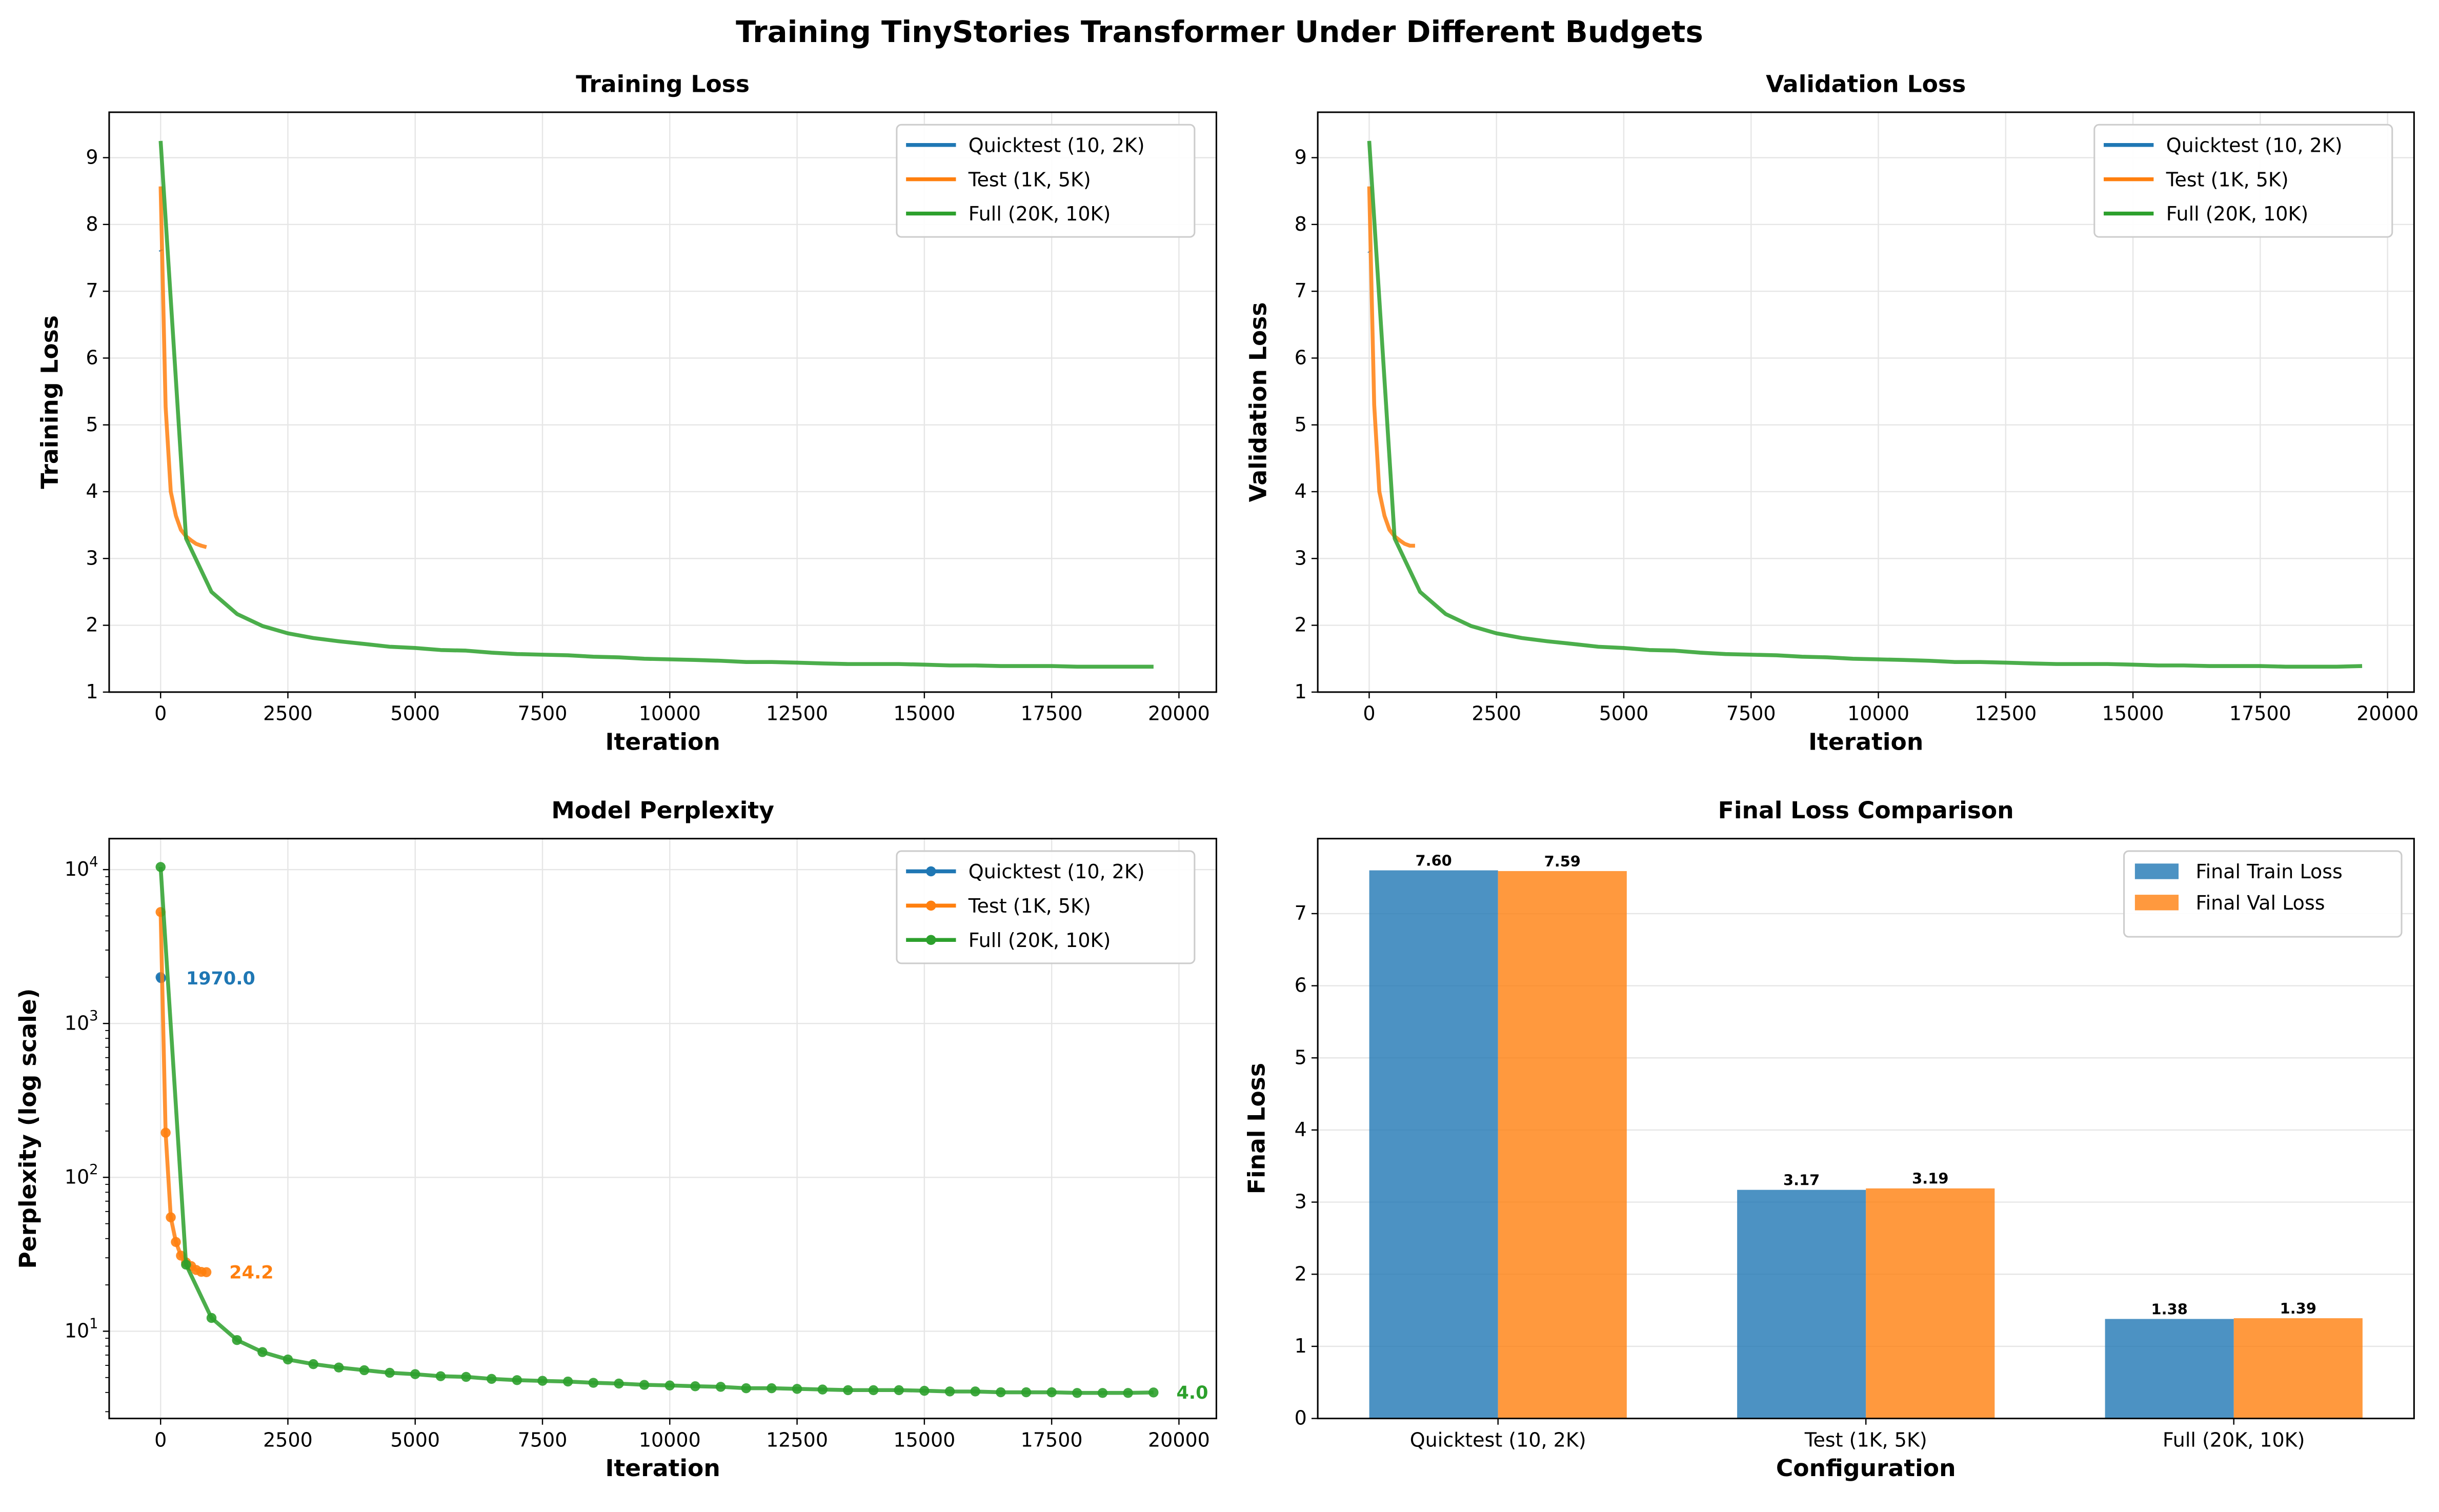  I want to click on x-tick-label: Quicktest (10, 2K), so click(1498, 1439).